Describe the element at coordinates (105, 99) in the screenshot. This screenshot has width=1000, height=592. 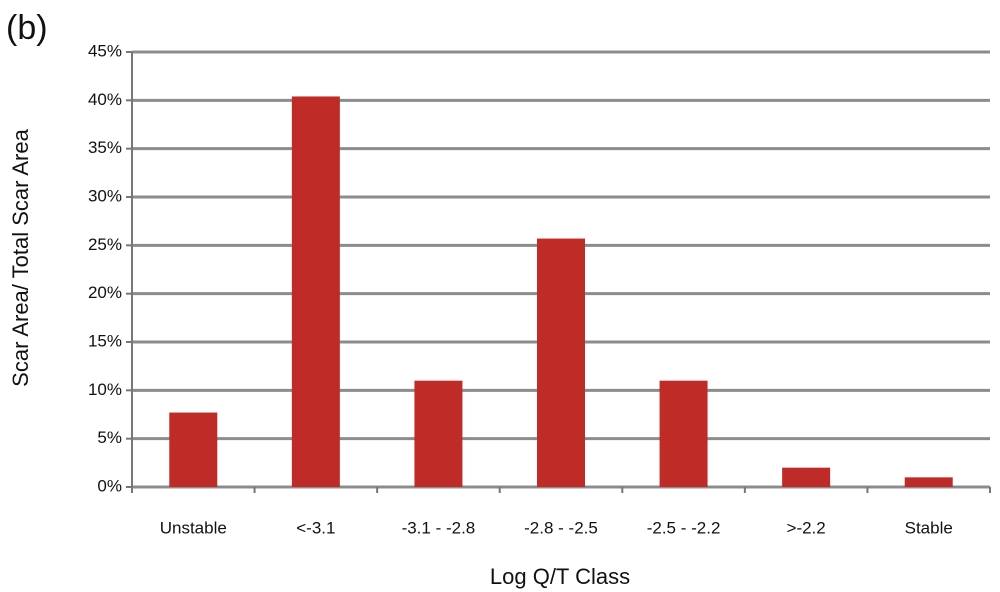
I see `y-tick-label: 40%` at that location.